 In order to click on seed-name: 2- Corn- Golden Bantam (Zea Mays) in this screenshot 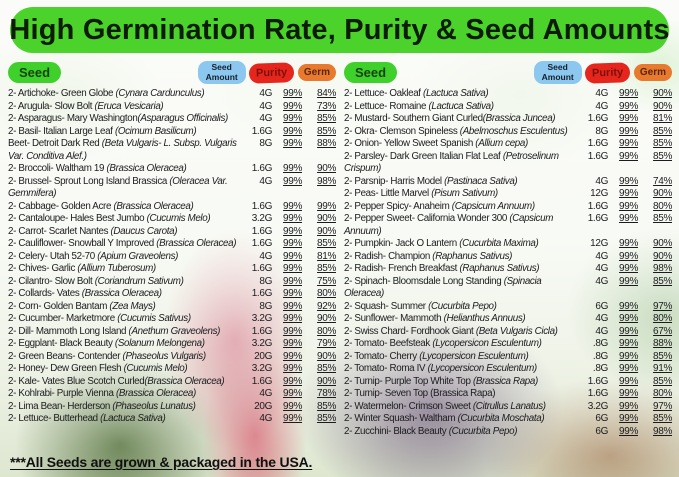, I will do `click(128, 307)`.